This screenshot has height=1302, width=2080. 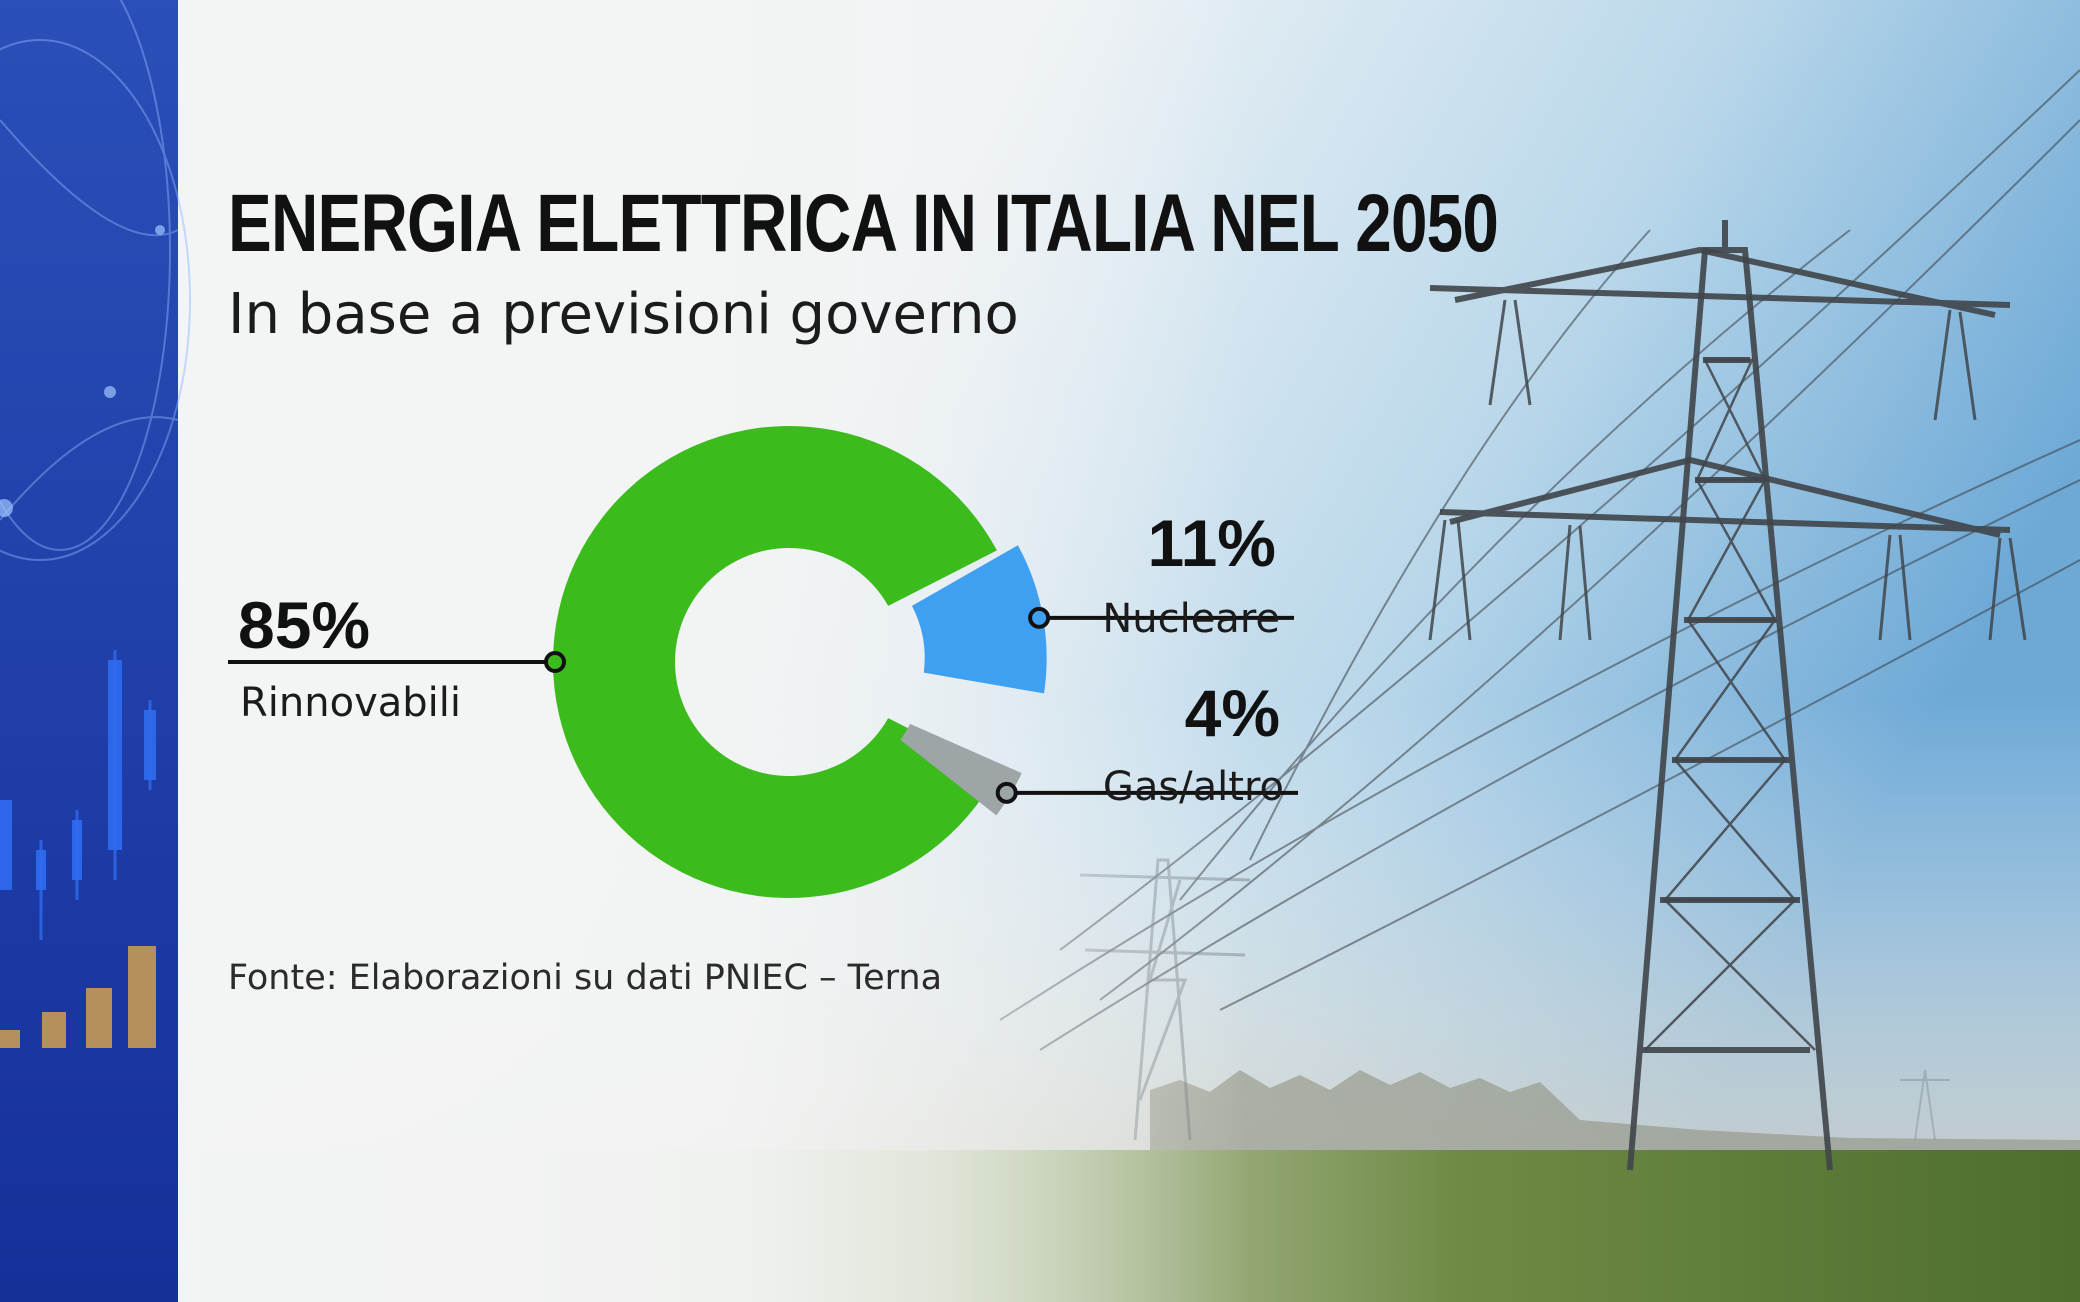 What do you see at coordinates (961, 769) in the screenshot?
I see `donut-slice-gas-altro` at bounding box center [961, 769].